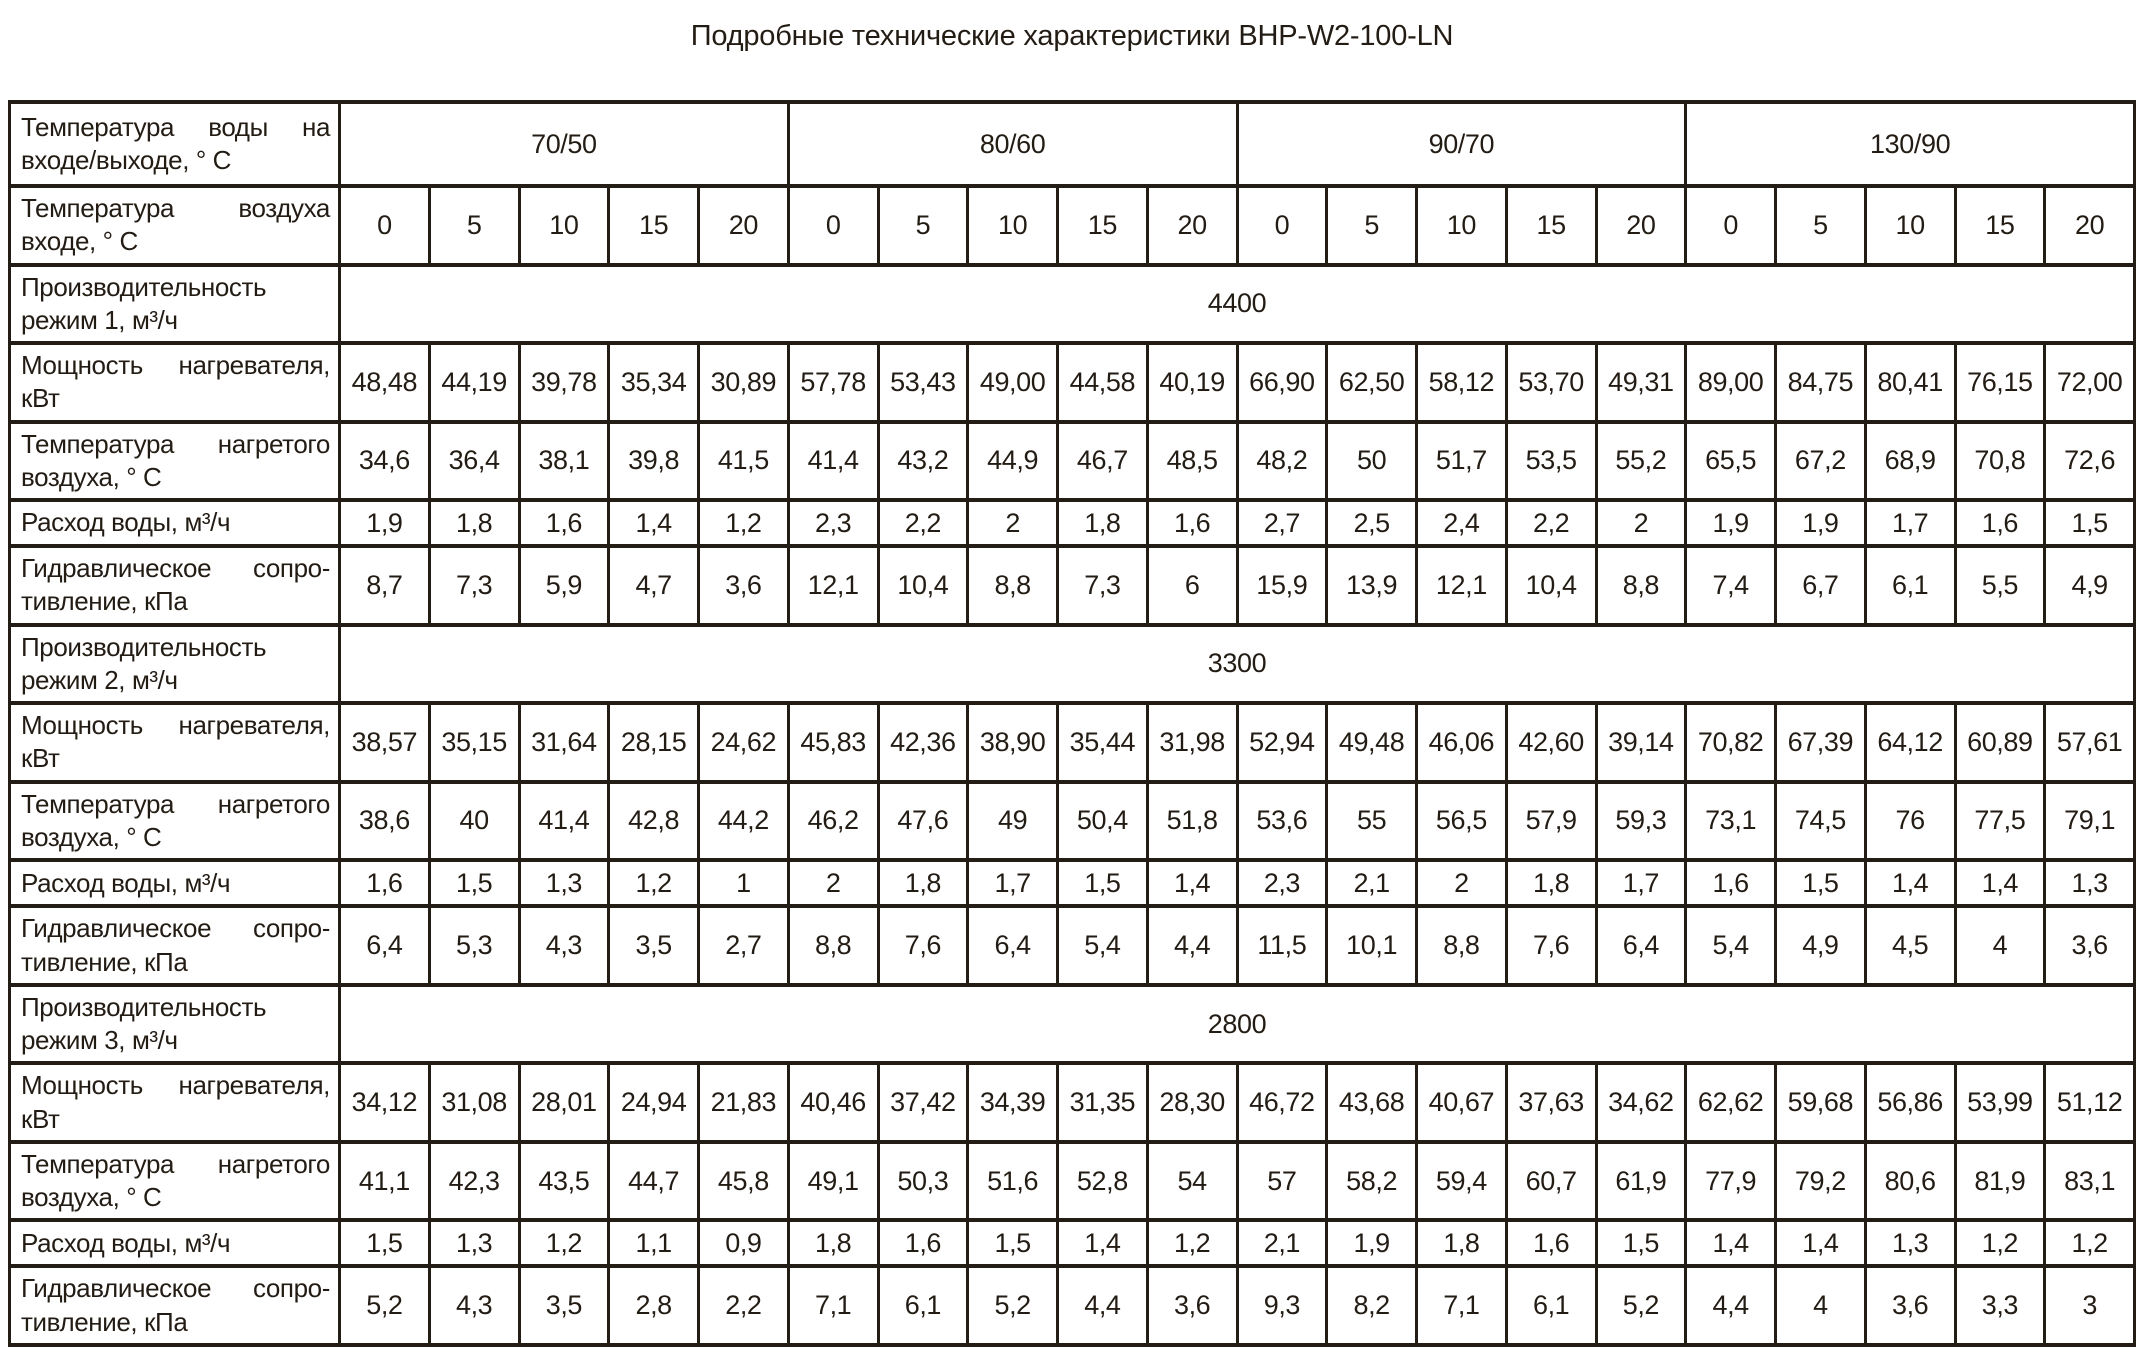 The height and width of the screenshot is (1357, 2144). What do you see at coordinates (1730, 1102) in the screenshot?
I see `value-cell: 62,62` at bounding box center [1730, 1102].